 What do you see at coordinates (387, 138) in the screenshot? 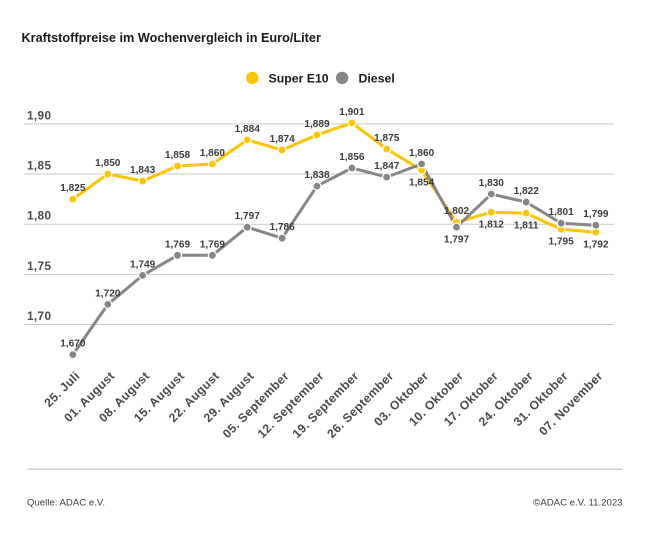
I see `svg-text: 1,875` at bounding box center [387, 138].